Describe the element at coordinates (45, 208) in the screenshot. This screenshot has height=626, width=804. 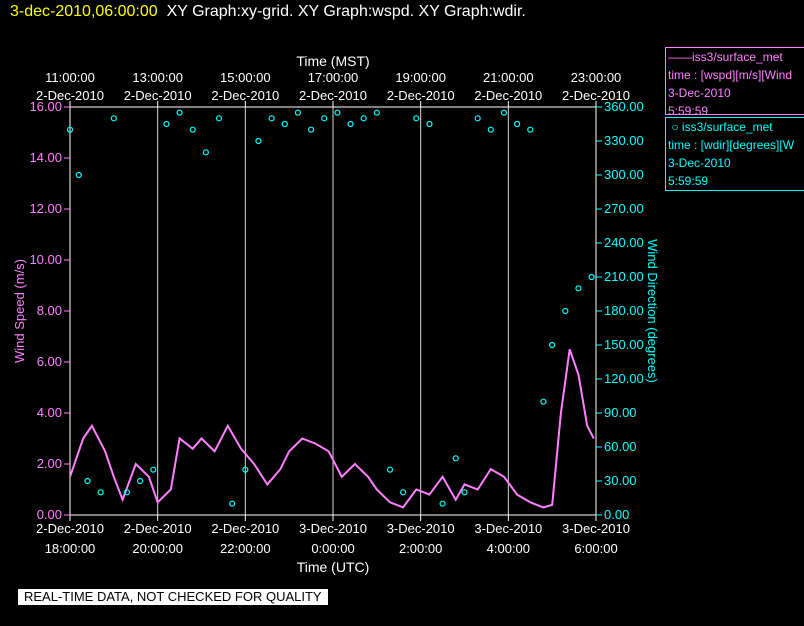
I see `left-tick-label: 12.00` at that location.